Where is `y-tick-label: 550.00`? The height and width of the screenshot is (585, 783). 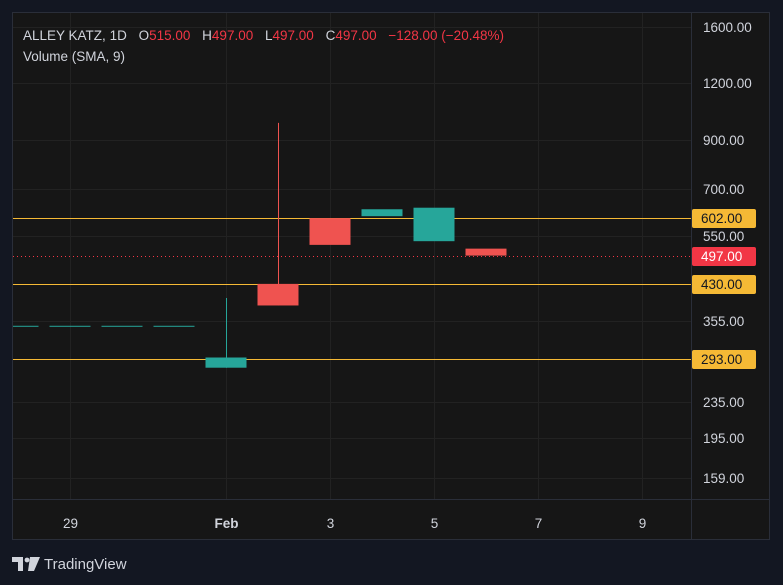 y-tick-label: 550.00 is located at coordinates (723, 236).